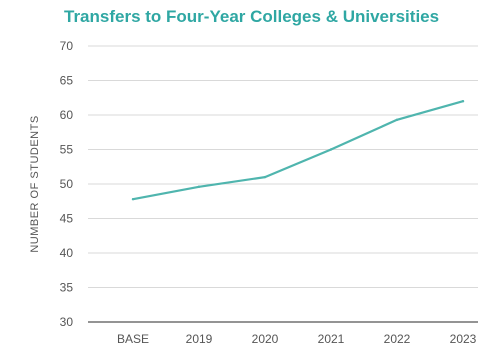 The image size is (490, 351). I want to click on x-tick-label: BASE, so click(133, 339).